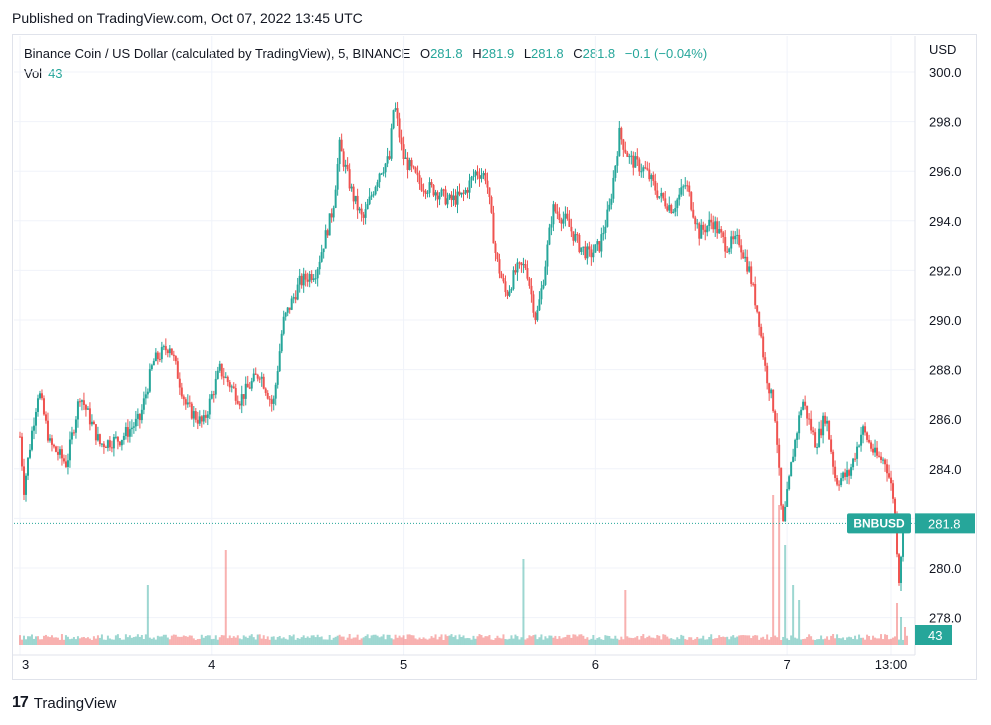 Image resolution: width=991 pixels, height=725 pixels. What do you see at coordinates (945, 72) in the screenshot?
I see `y-tick-label: 300.0` at bounding box center [945, 72].